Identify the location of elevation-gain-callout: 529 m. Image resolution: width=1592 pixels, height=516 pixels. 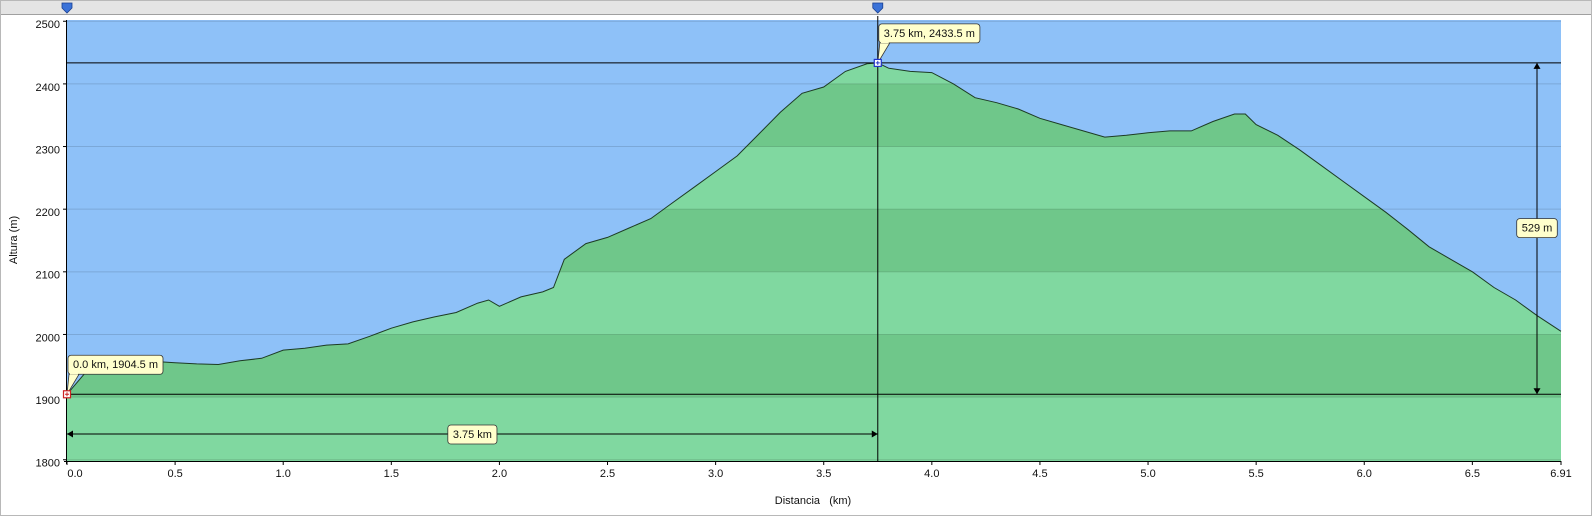
(1537, 228).